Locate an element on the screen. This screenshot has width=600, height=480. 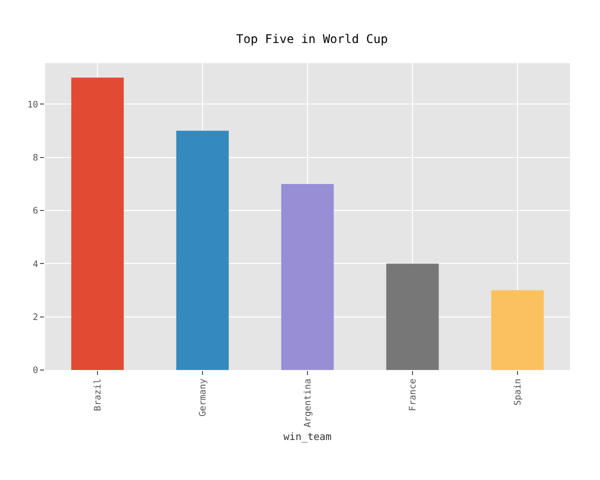
y-tick-label: 10 is located at coordinates (32, 105).